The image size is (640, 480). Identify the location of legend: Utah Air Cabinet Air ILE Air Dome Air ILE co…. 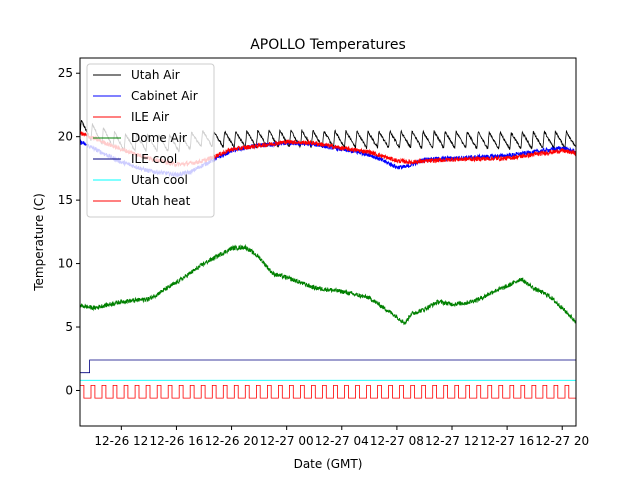
(150, 140).